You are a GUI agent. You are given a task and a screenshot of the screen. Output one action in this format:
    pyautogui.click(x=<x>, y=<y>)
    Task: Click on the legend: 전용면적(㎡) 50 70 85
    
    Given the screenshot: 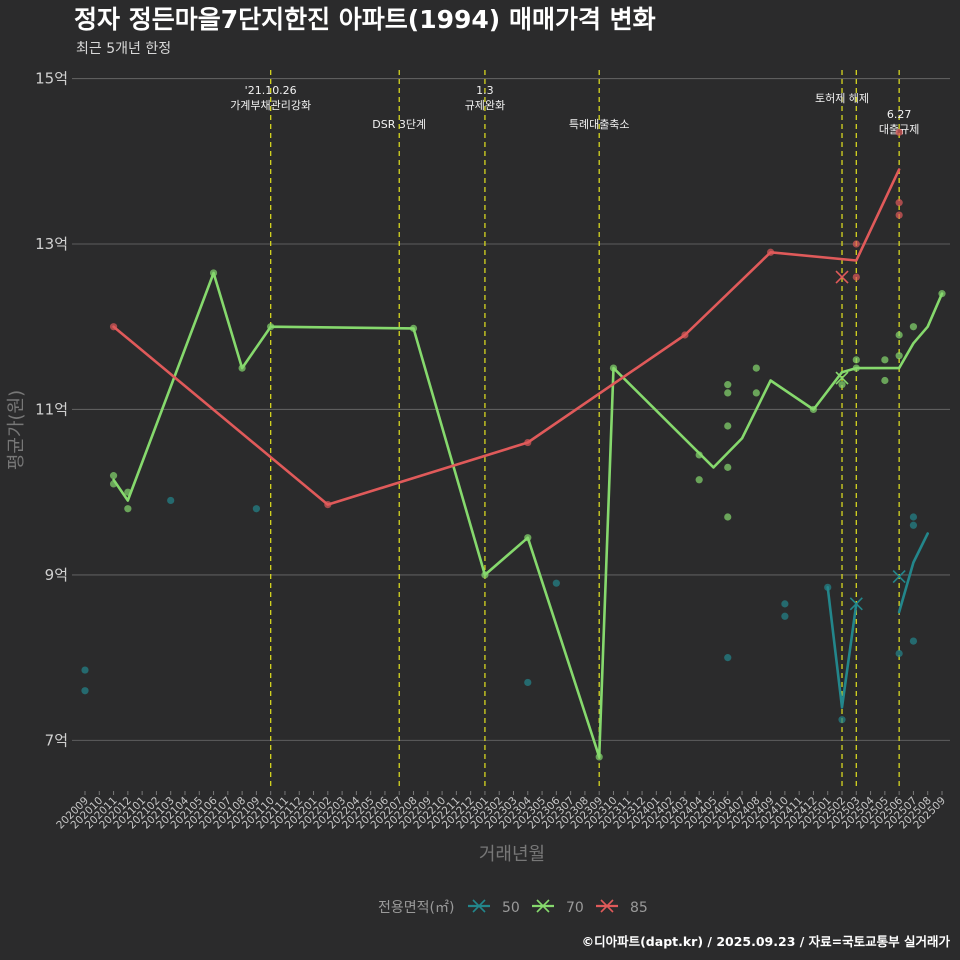 What is the action you would take?
    pyautogui.click(x=513, y=907)
    